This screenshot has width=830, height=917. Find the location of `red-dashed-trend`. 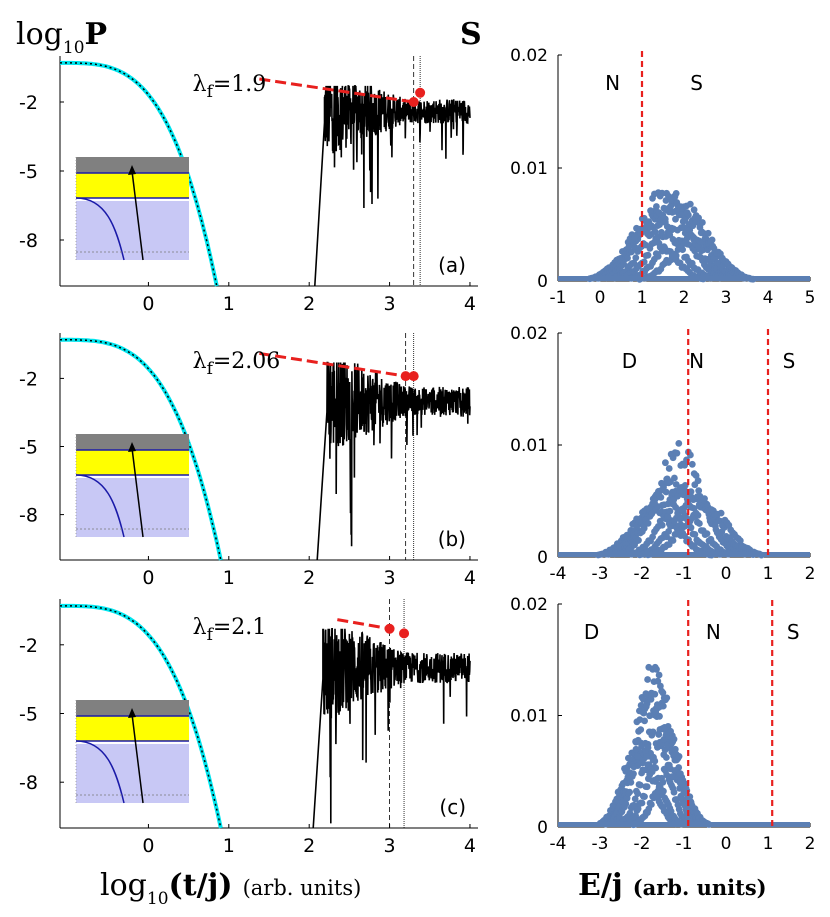

red-dashed-trend is located at coordinates (363, 624).